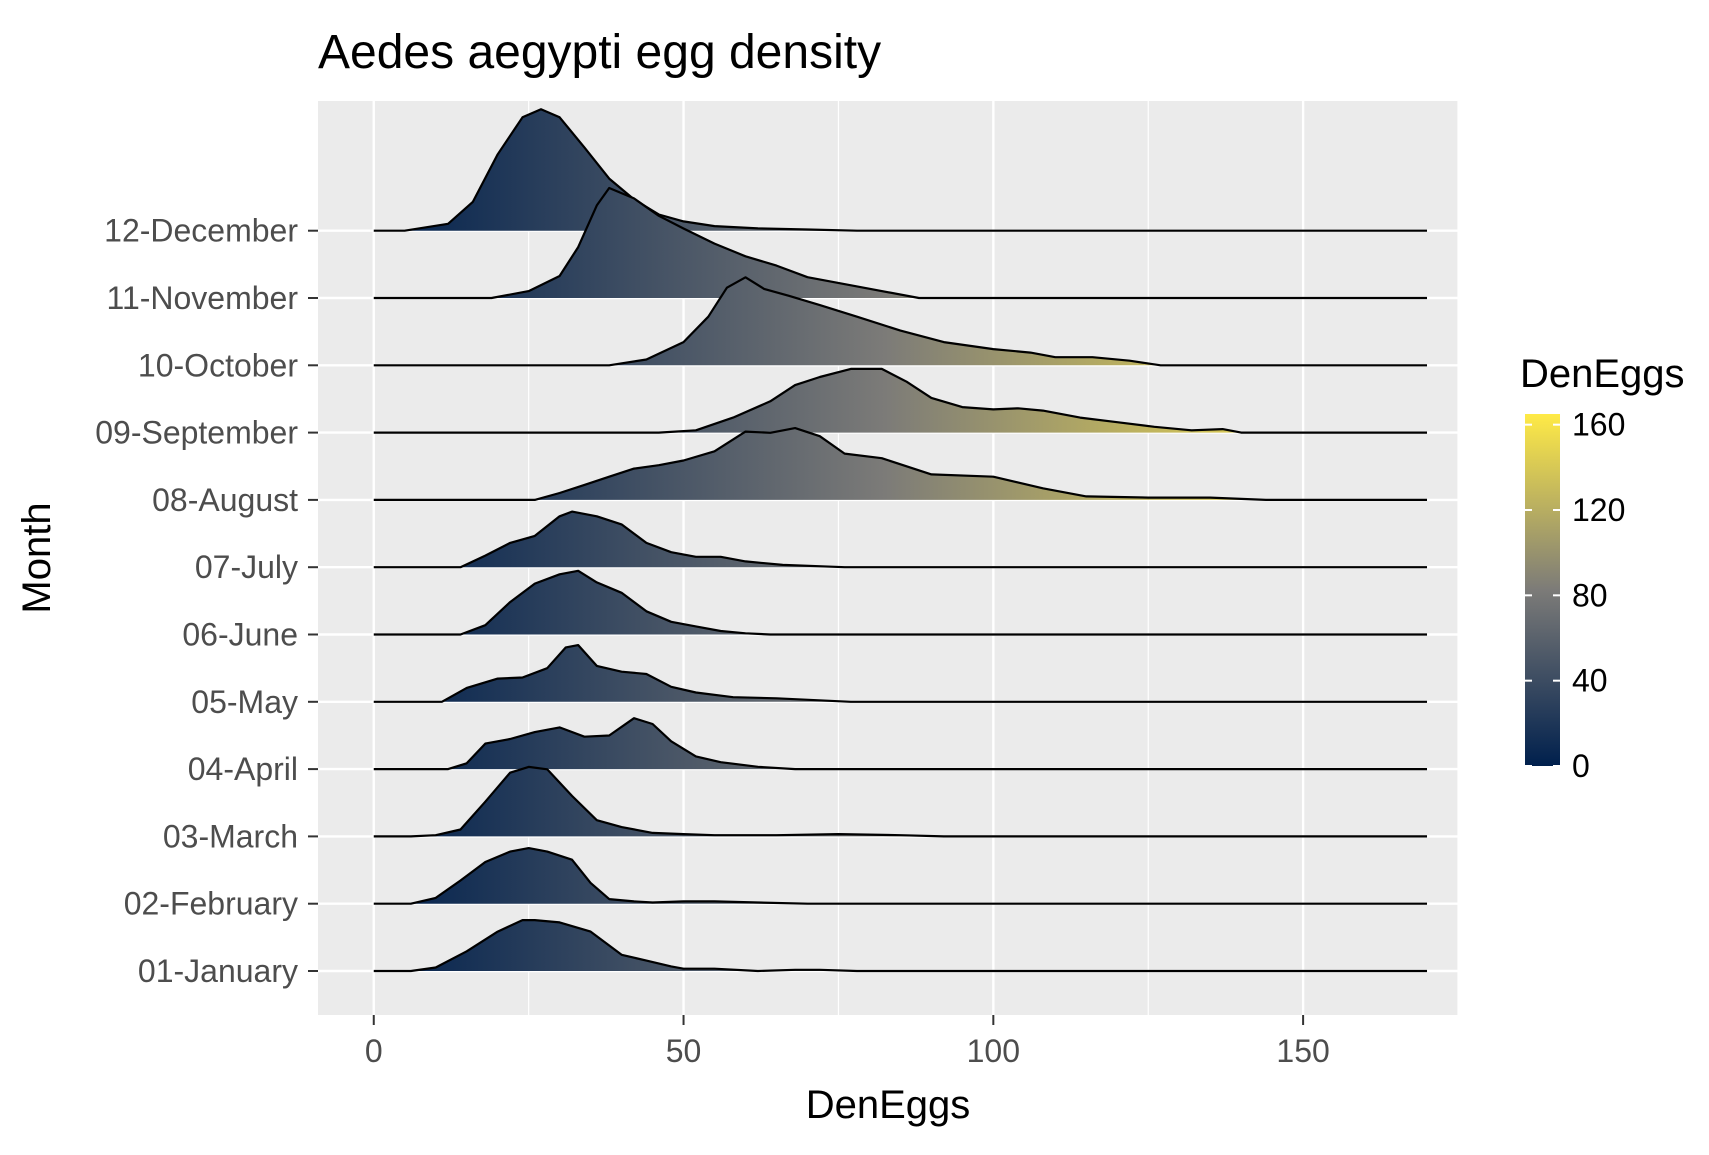 The height and width of the screenshot is (1155, 1709). Describe the element at coordinates (196, 433) in the screenshot. I see `y-tick-label: 09-September` at that location.